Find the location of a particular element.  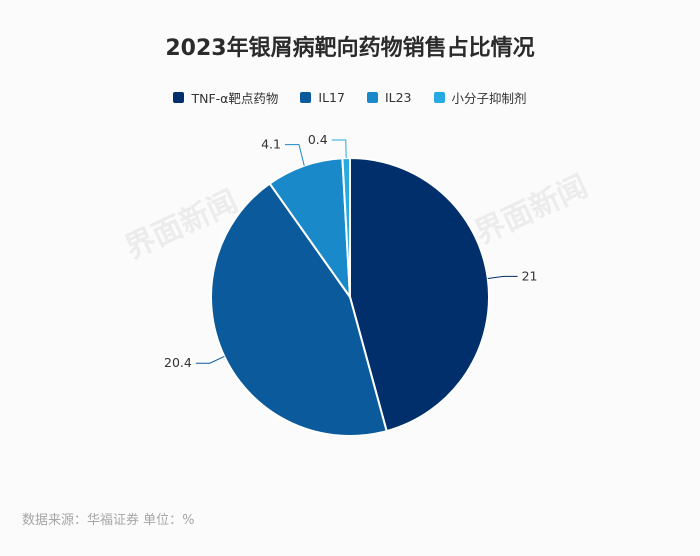

data-label: 0.4 is located at coordinates (318, 139).